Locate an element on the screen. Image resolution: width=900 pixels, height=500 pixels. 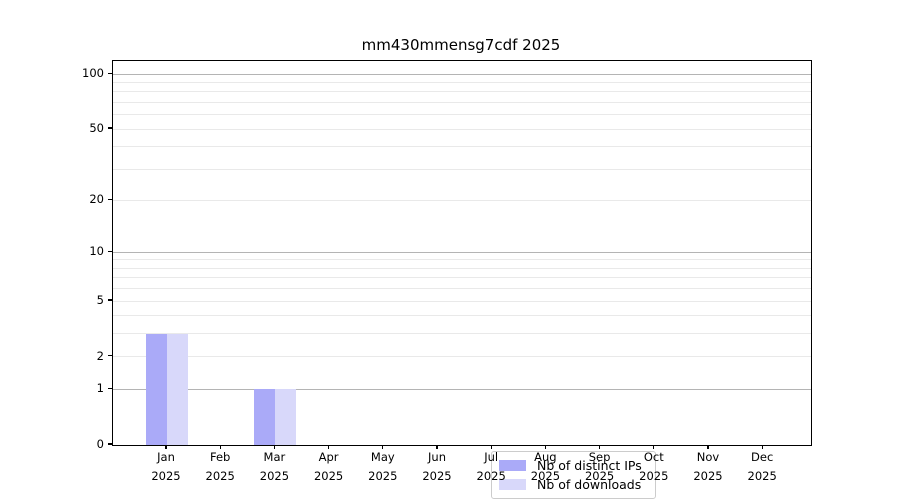
legend-item-downloads: Nb of downloads is located at coordinates (573, 484).